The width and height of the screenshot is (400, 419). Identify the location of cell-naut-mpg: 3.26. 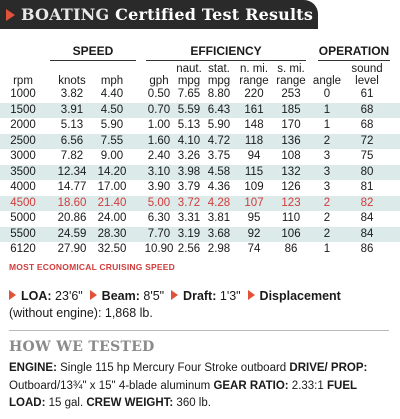
(189, 156).